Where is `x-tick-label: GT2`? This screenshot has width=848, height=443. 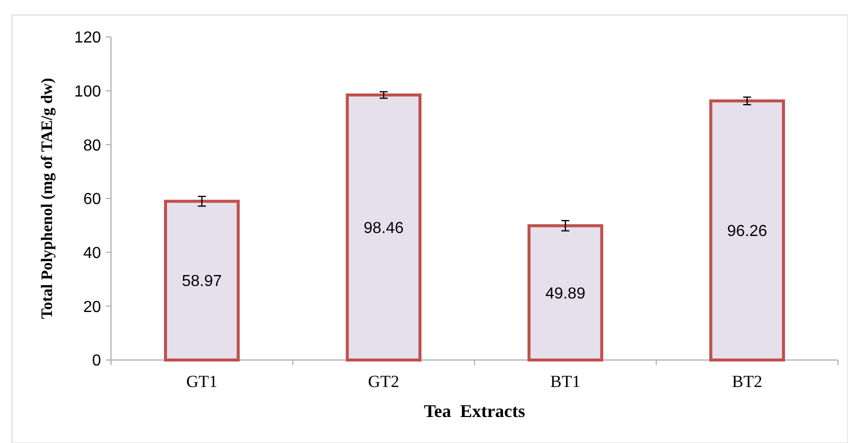
x-tick-label: GT2 is located at coordinates (384, 381).